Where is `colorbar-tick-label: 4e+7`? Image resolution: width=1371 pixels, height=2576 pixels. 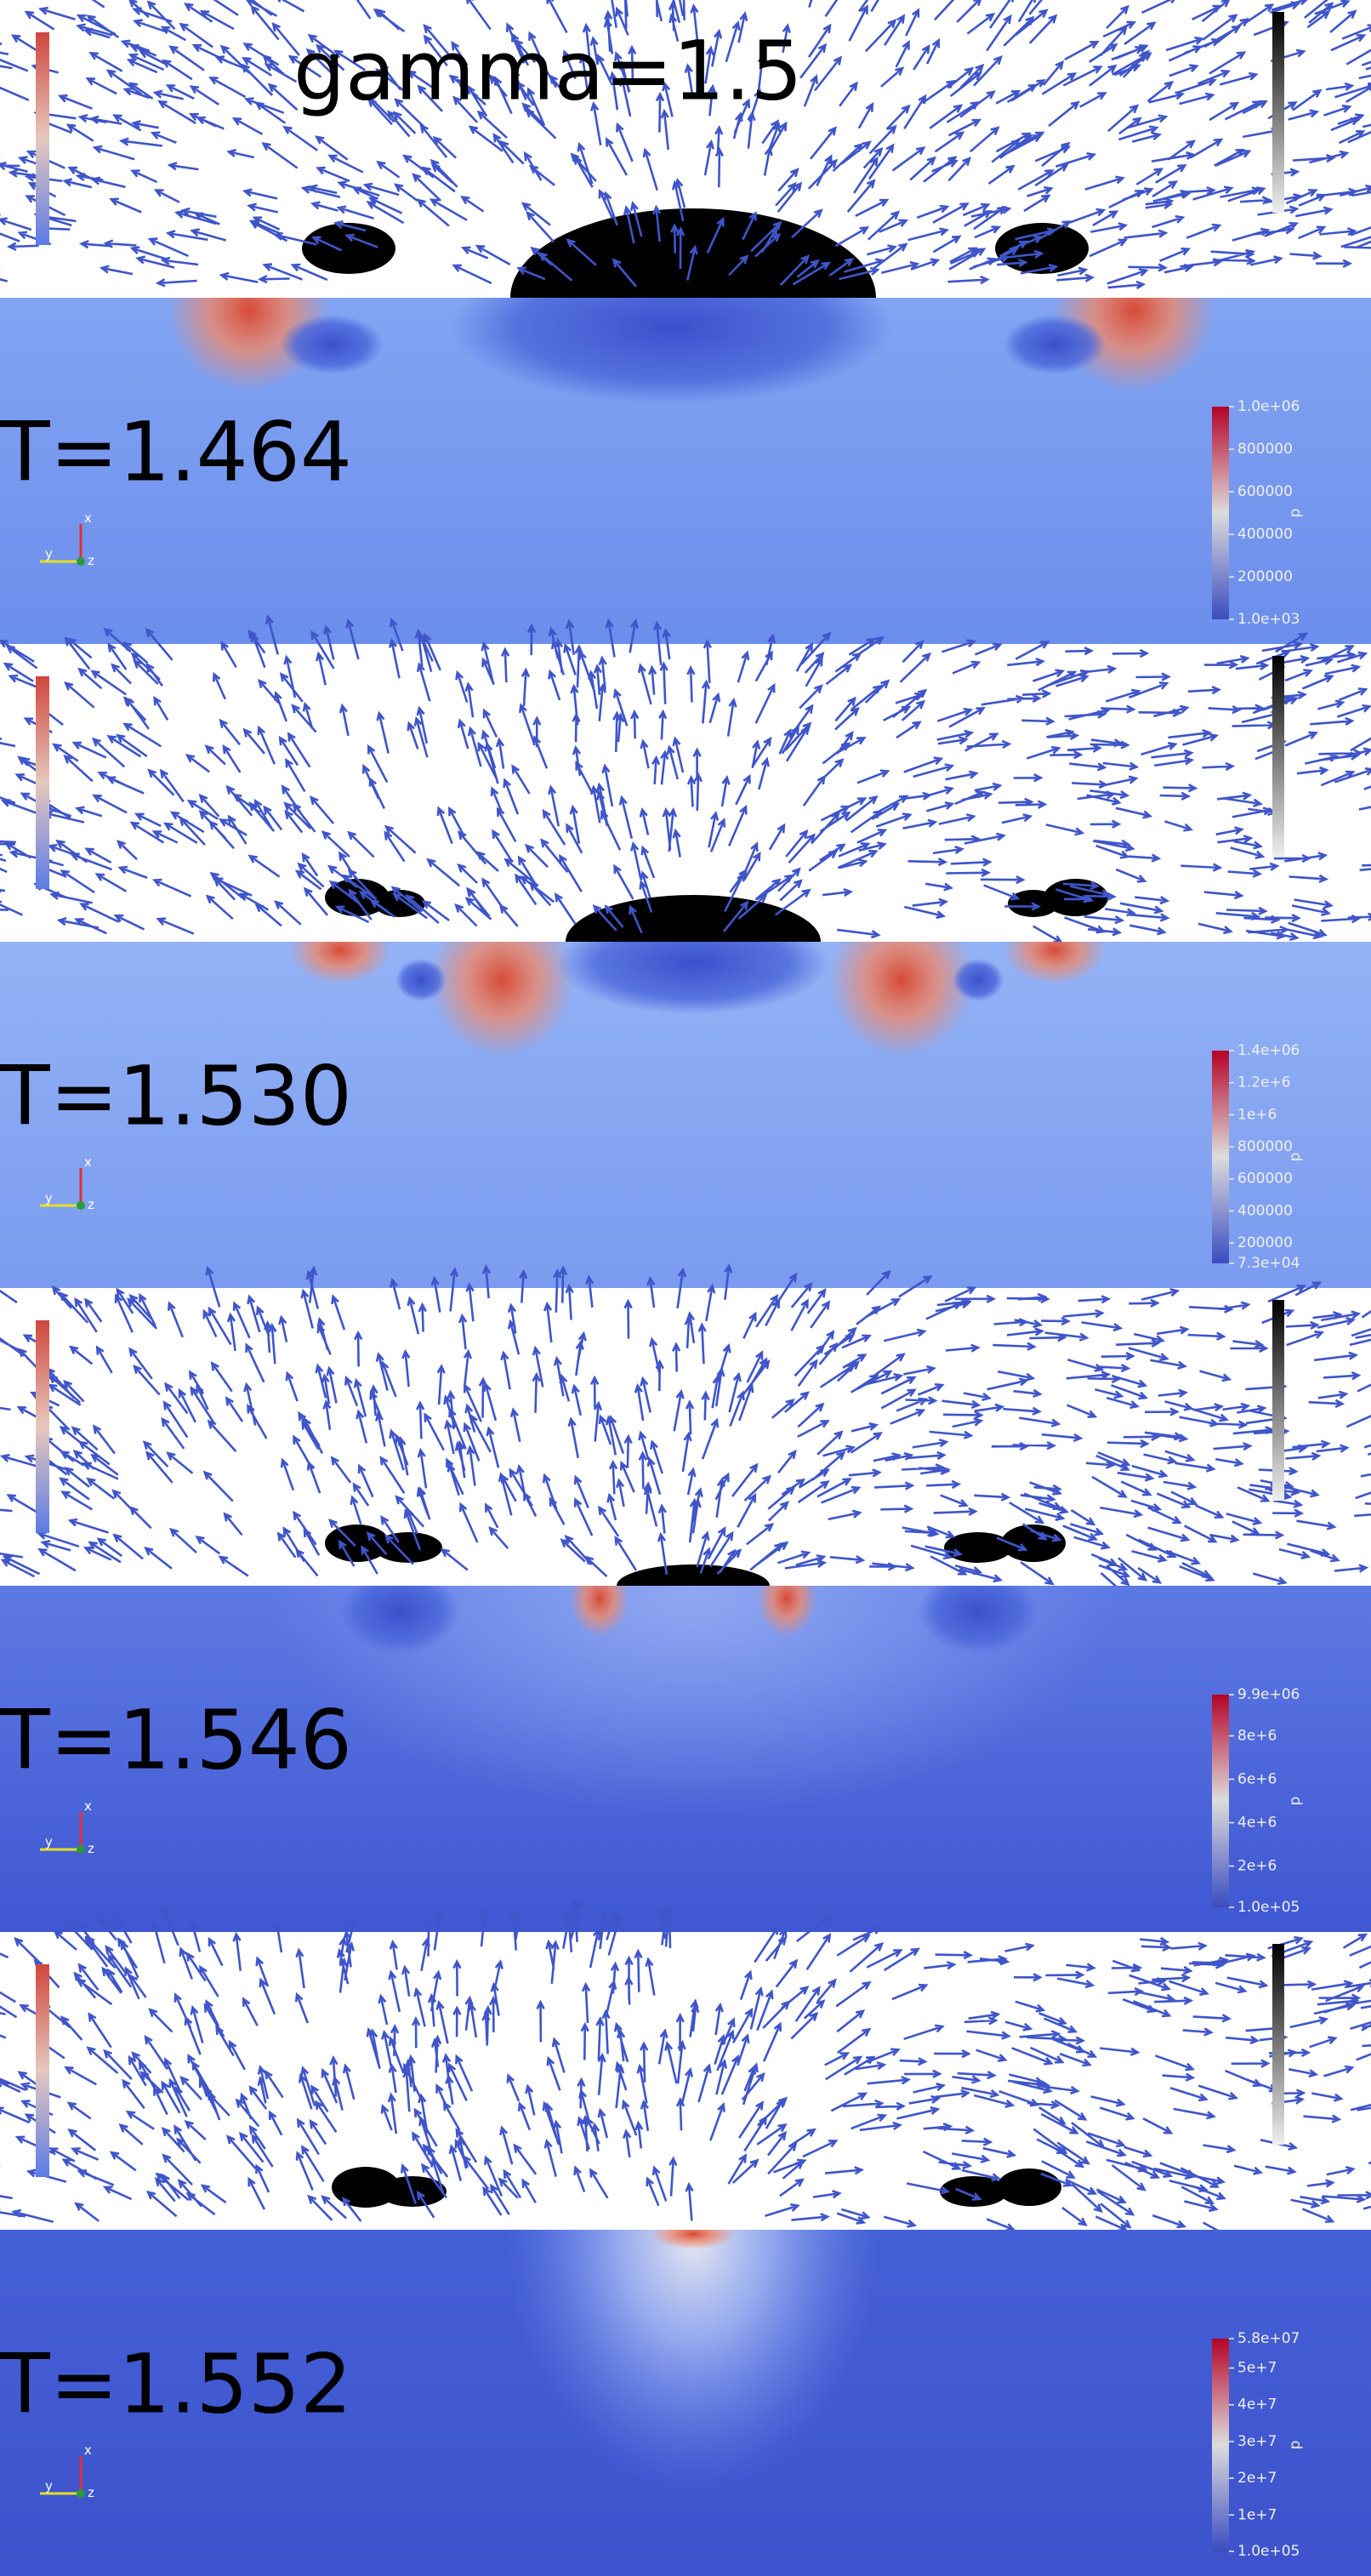 colorbar-tick-label: 4e+7 is located at coordinates (1257, 2405).